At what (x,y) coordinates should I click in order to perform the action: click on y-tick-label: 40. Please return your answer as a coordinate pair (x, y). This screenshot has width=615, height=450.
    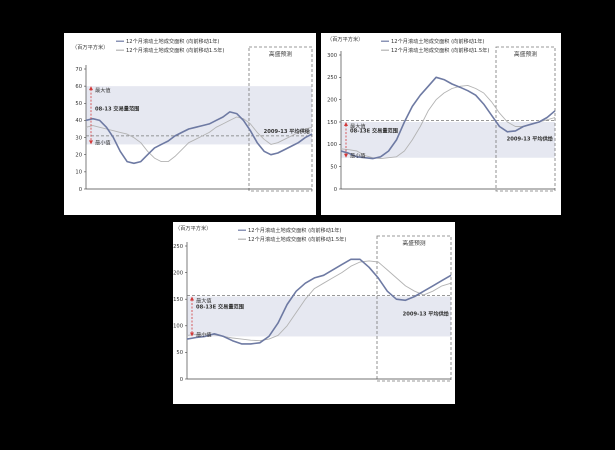
    Looking at the image, I should click on (78, 121).